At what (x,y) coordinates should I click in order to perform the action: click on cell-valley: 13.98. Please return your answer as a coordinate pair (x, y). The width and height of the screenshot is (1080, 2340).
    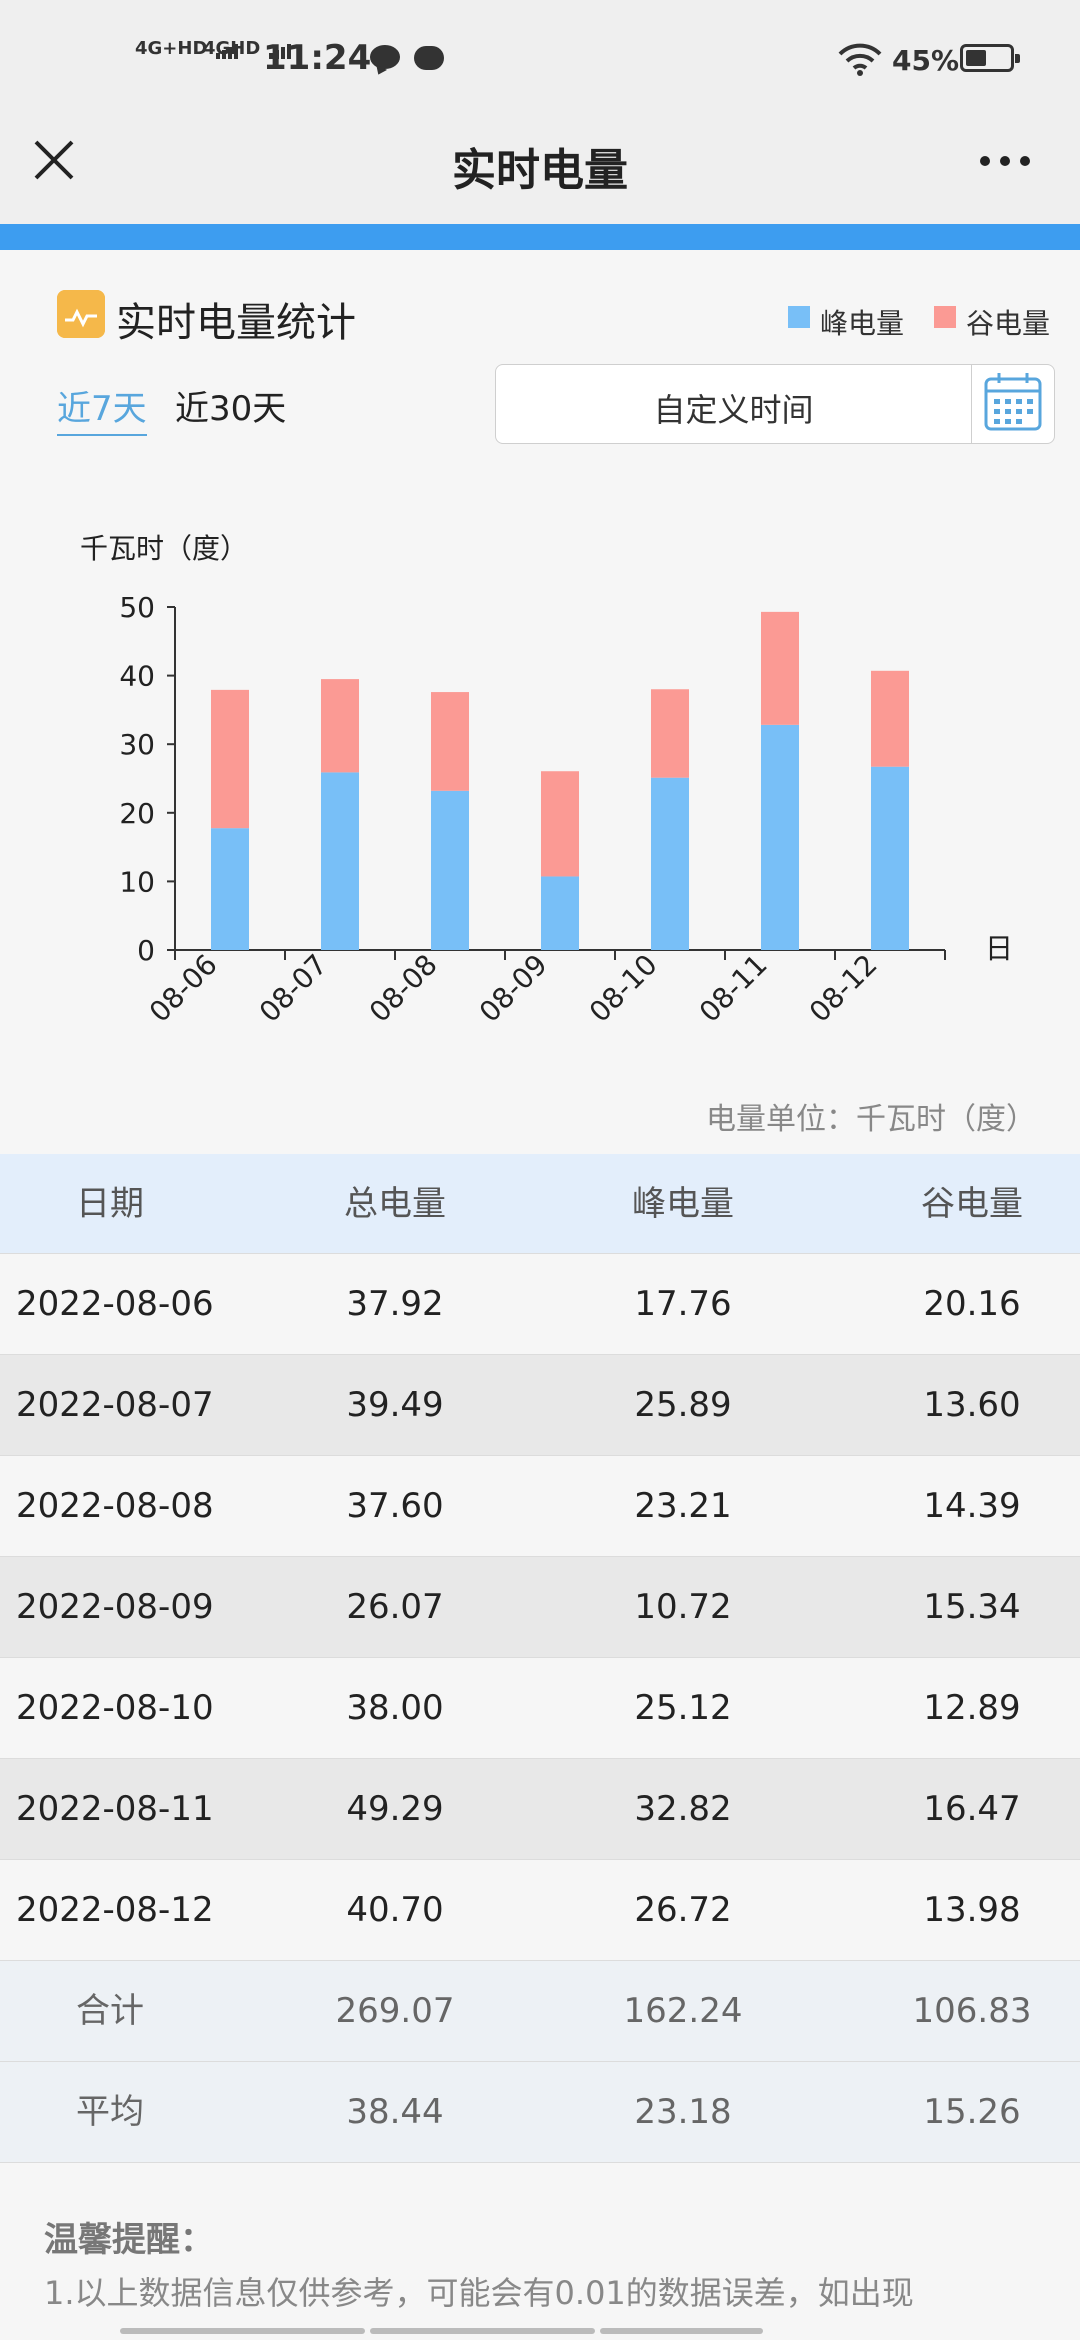
    Looking at the image, I should click on (972, 1910).